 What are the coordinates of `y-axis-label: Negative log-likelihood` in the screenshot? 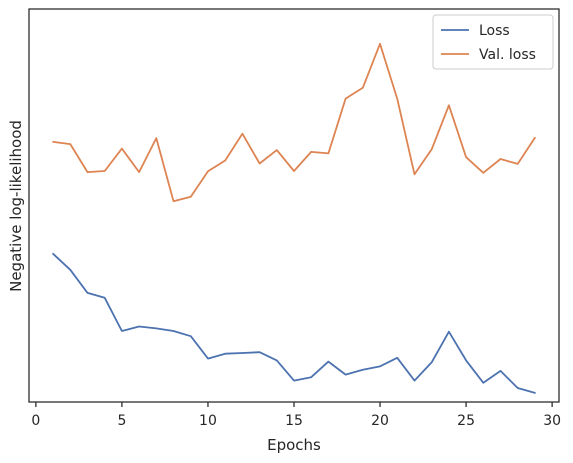 It's located at (16, 206).